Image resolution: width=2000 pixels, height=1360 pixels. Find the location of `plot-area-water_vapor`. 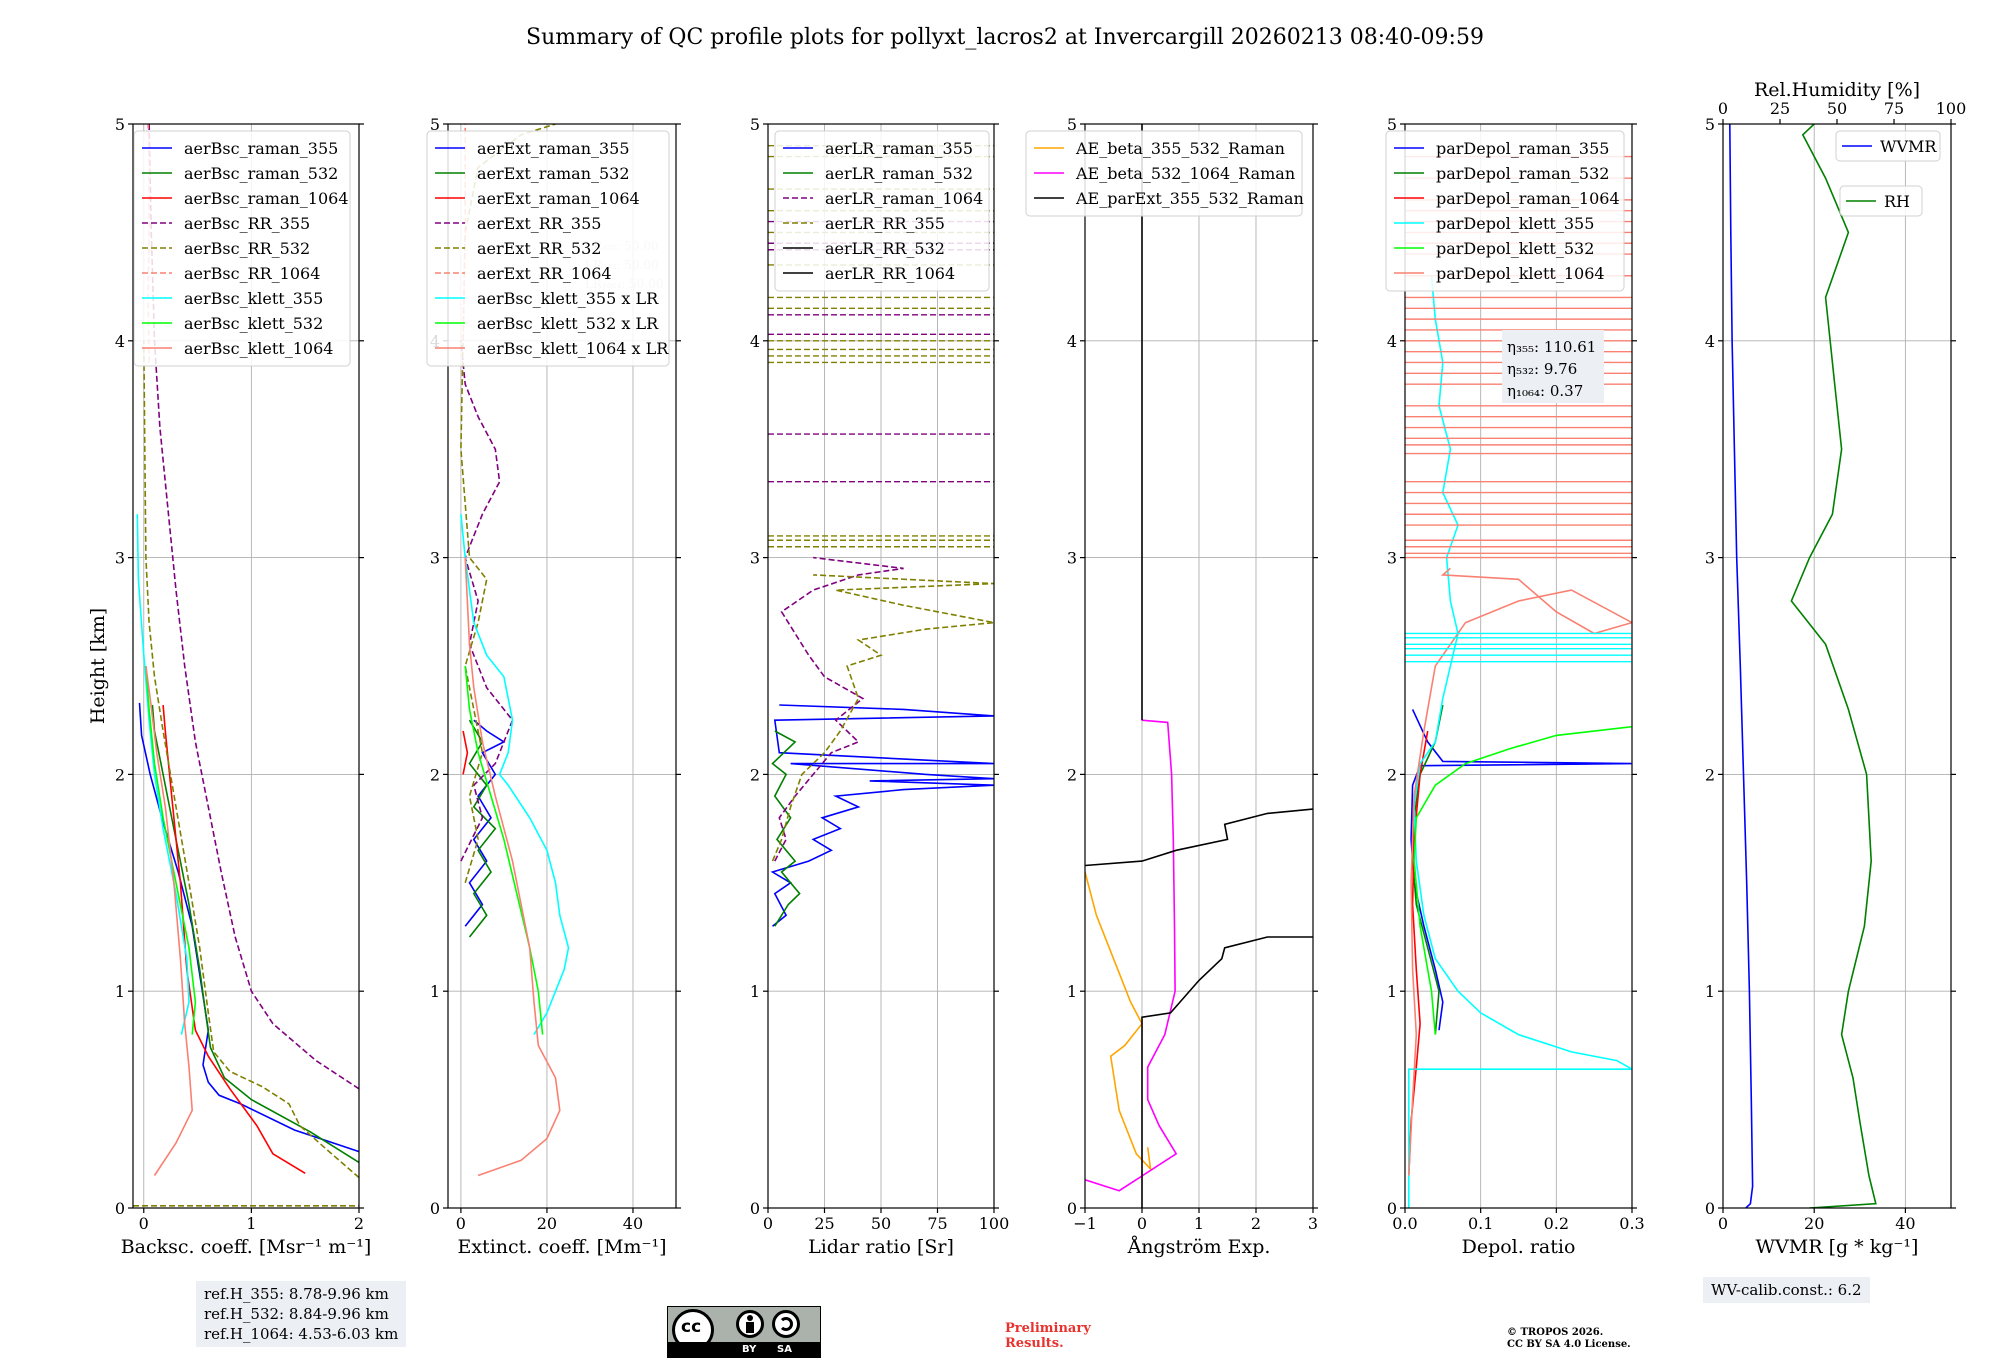

plot-area-water_vapor is located at coordinates (1803, 666).